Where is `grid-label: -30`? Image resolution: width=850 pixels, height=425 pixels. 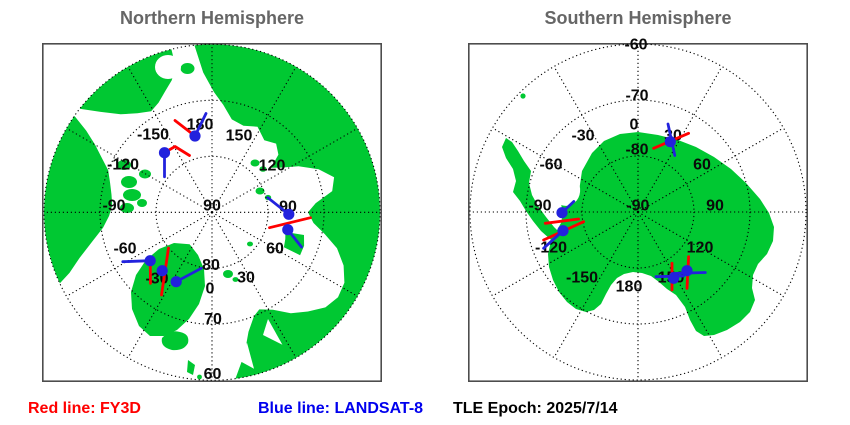 grid-label: -30 is located at coordinates (582, 136).